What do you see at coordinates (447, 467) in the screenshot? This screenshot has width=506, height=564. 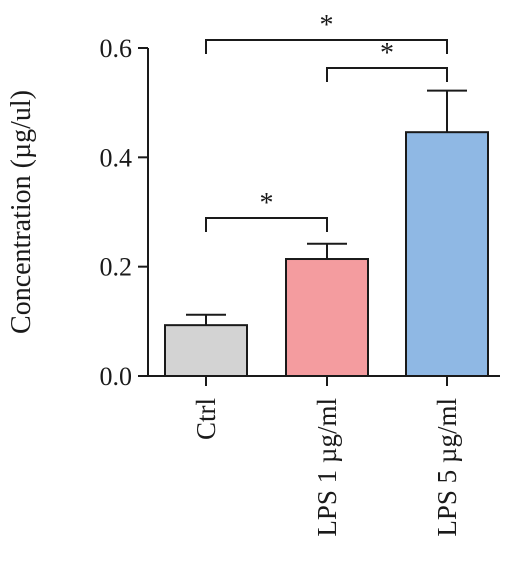 I see `x-tick-label: LPS 5 µg/ml` at bounding box center [447, 467].